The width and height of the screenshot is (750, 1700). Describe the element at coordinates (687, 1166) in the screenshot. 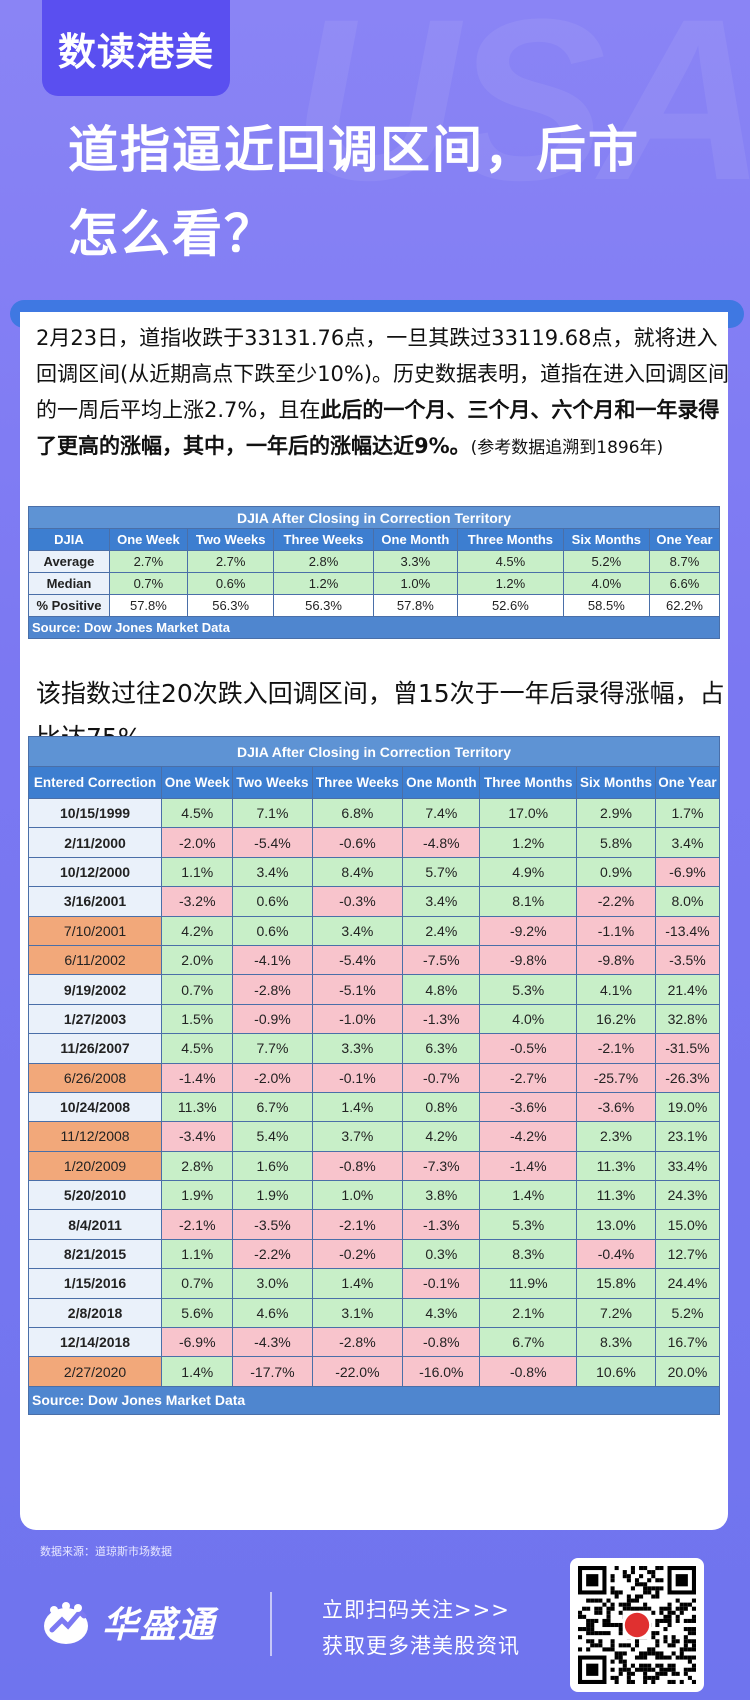

I see `table-cell: 33.4%` at that location.